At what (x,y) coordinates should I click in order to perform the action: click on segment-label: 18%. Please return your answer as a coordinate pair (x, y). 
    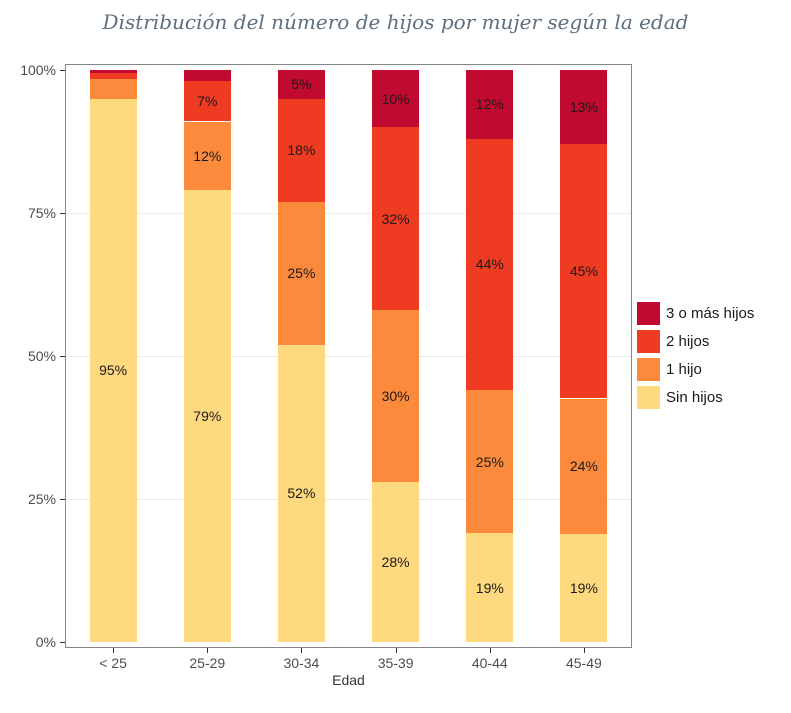
    Looking at the image, I should click on (301, 150).